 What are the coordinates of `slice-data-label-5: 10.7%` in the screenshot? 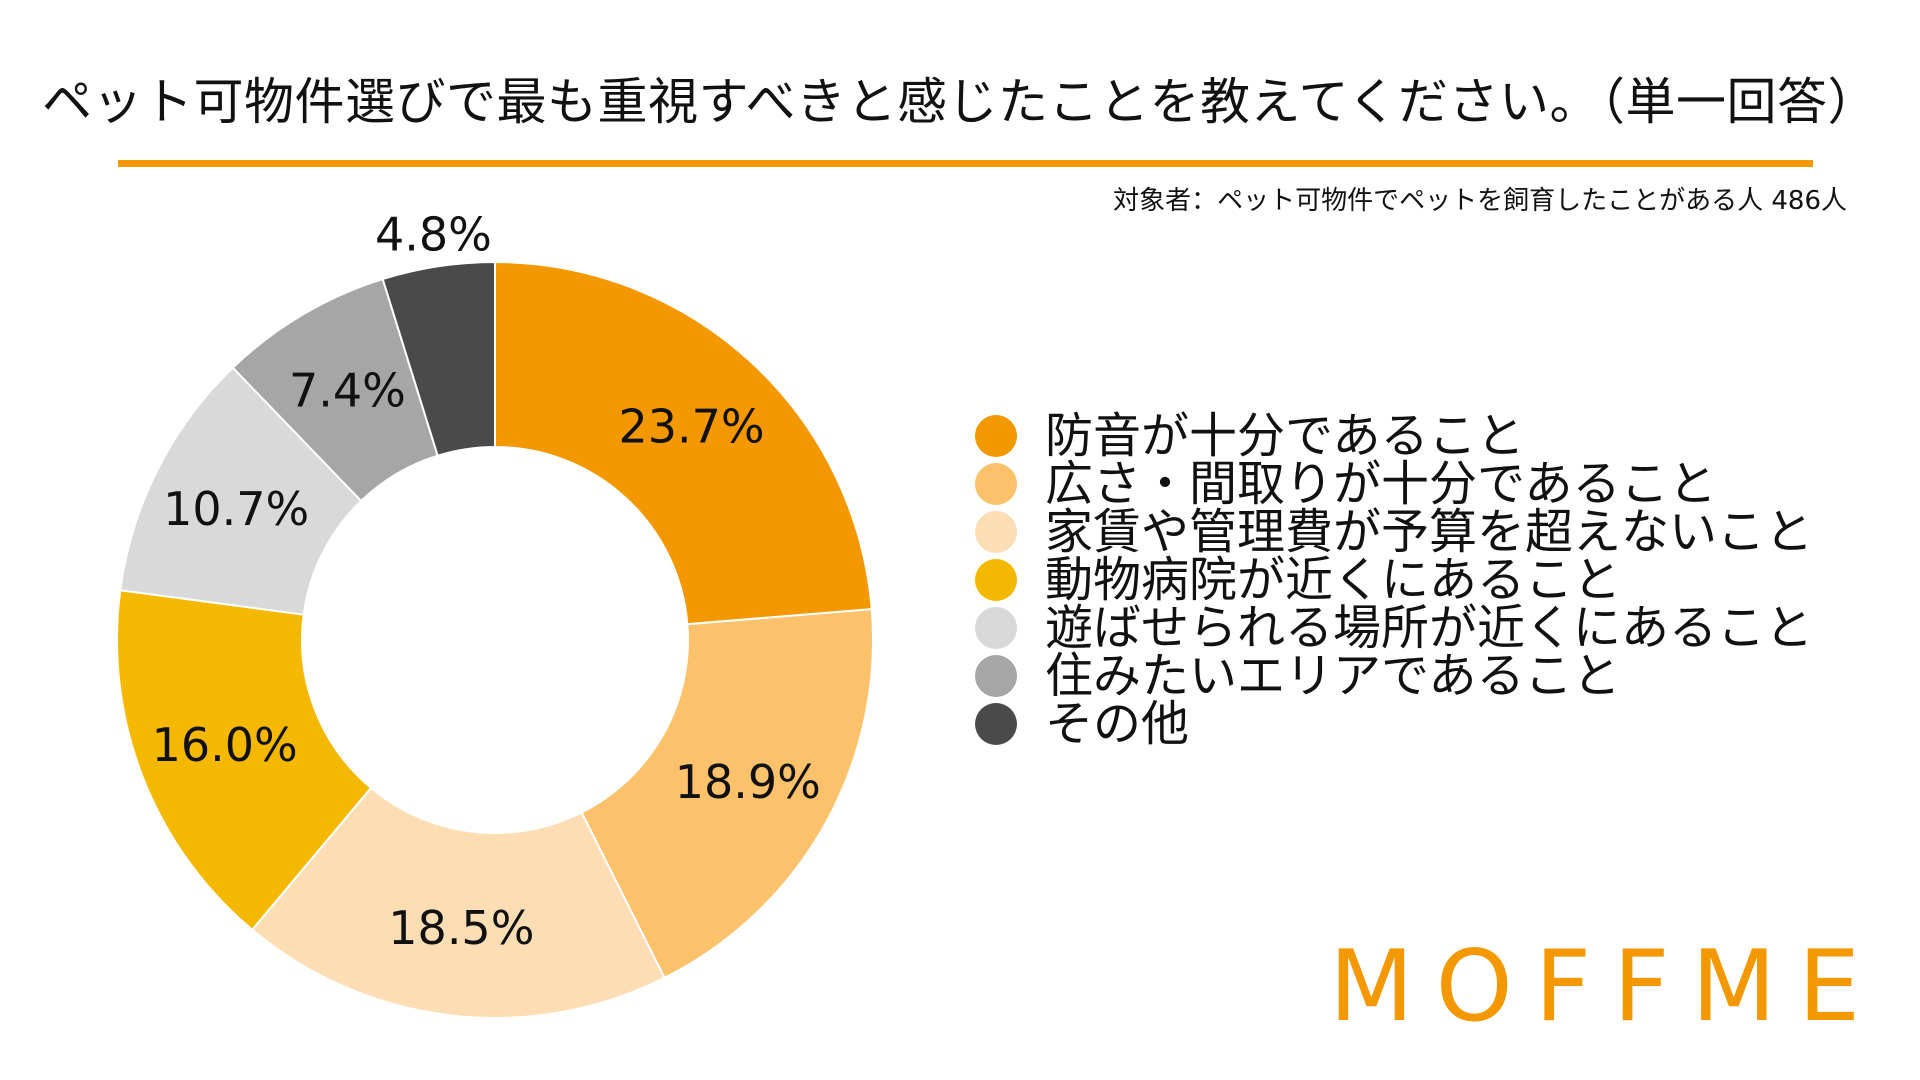 It's located at (236, 509).